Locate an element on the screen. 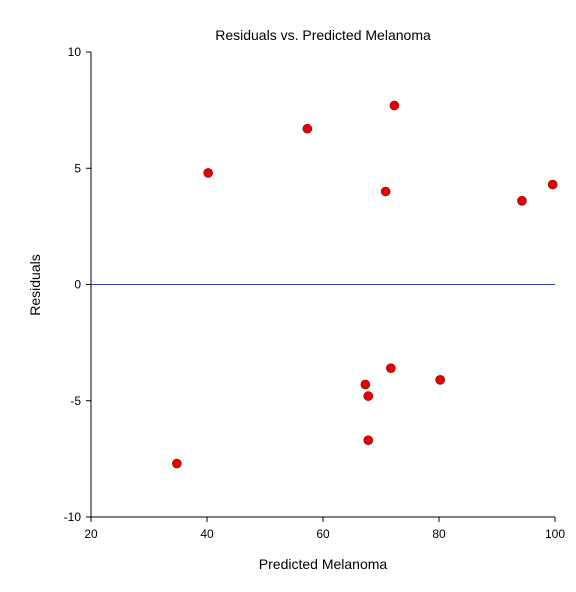 The height and width of the screenshot is (592, 576). y-tick-label: 5 is located at coordinates (77, 168).